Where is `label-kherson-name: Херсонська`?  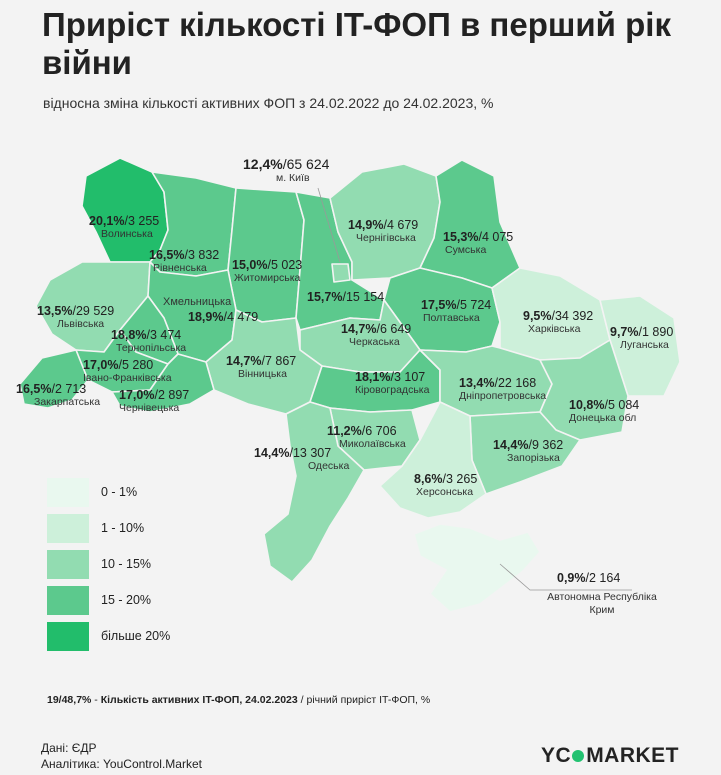 label-kherson-name: Херсонська is located at coordinates (445, 492).